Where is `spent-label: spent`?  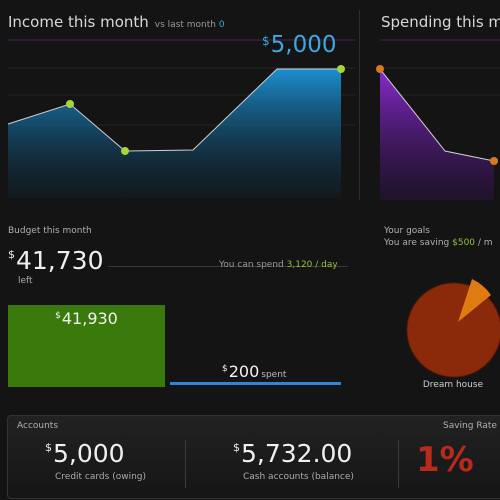
spent-label: spent is located at coordinates (274, 375).